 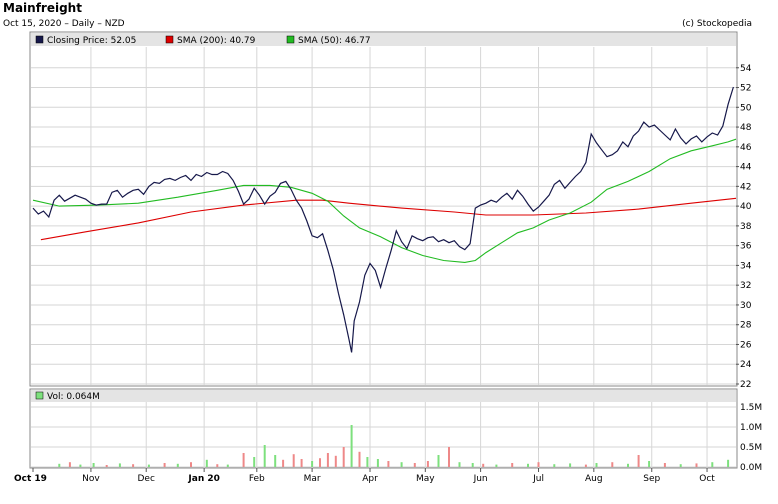 I want to click on price-y-tick-label: 54, so click(x=746, y=69).